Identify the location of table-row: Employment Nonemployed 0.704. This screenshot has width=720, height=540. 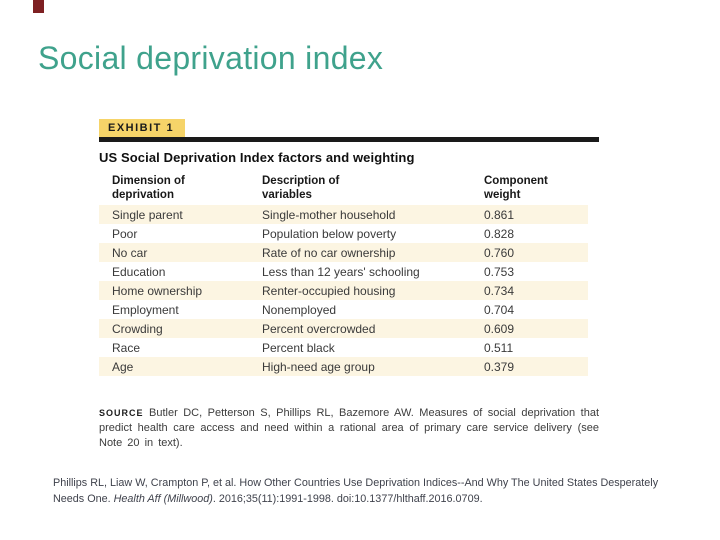
(343, 309).